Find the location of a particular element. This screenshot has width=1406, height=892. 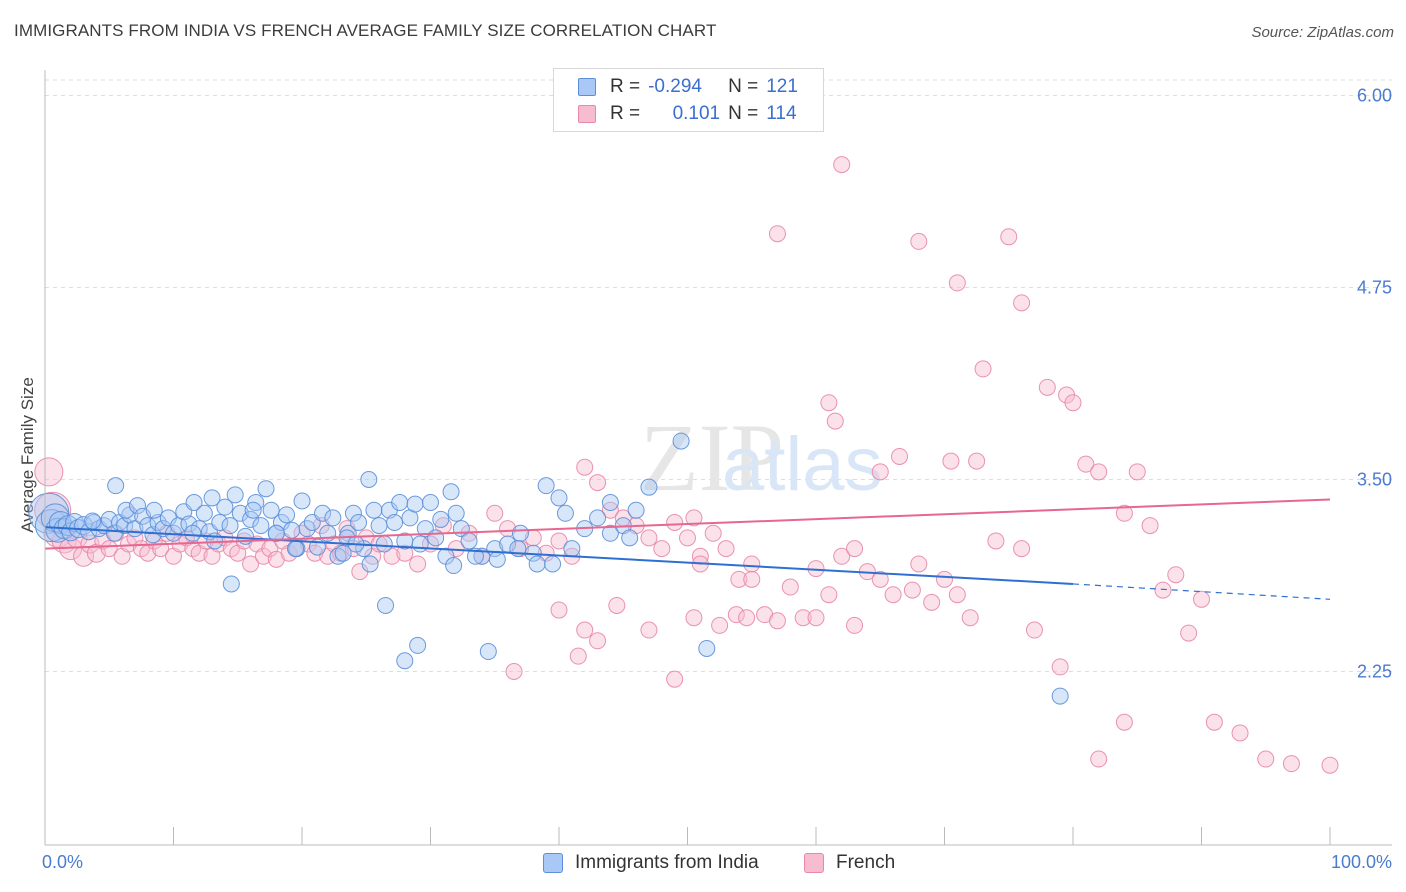

legend-n-value-french: 114 is located at coordinates (781, 113).